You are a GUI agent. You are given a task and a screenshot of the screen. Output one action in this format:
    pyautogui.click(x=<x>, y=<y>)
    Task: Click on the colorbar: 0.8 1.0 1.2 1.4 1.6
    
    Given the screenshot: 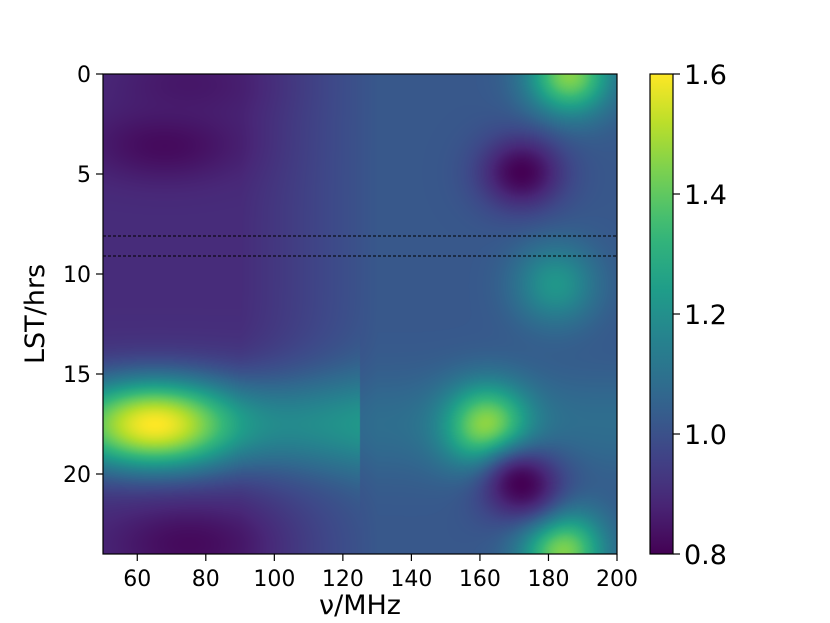 What is the action you would take?
    pyautogui.click(x=688, y=315)
    